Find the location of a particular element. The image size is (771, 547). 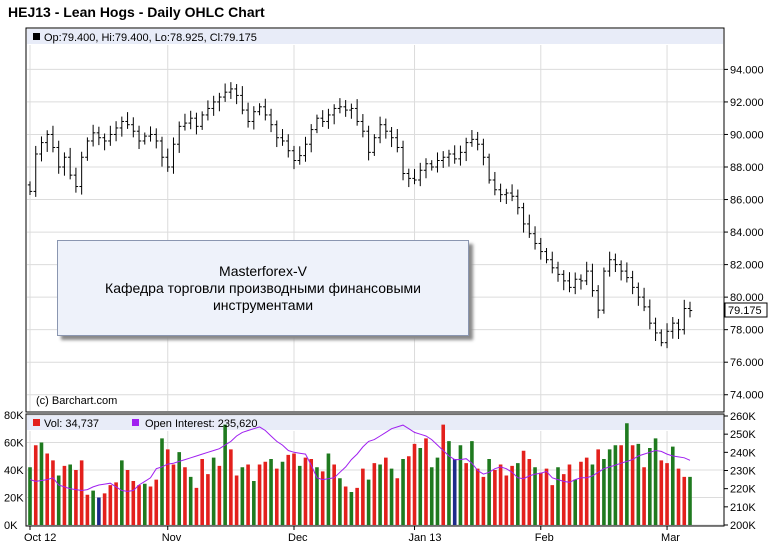

price-tick-label: 92.000 is located at coordinates (747, 103).